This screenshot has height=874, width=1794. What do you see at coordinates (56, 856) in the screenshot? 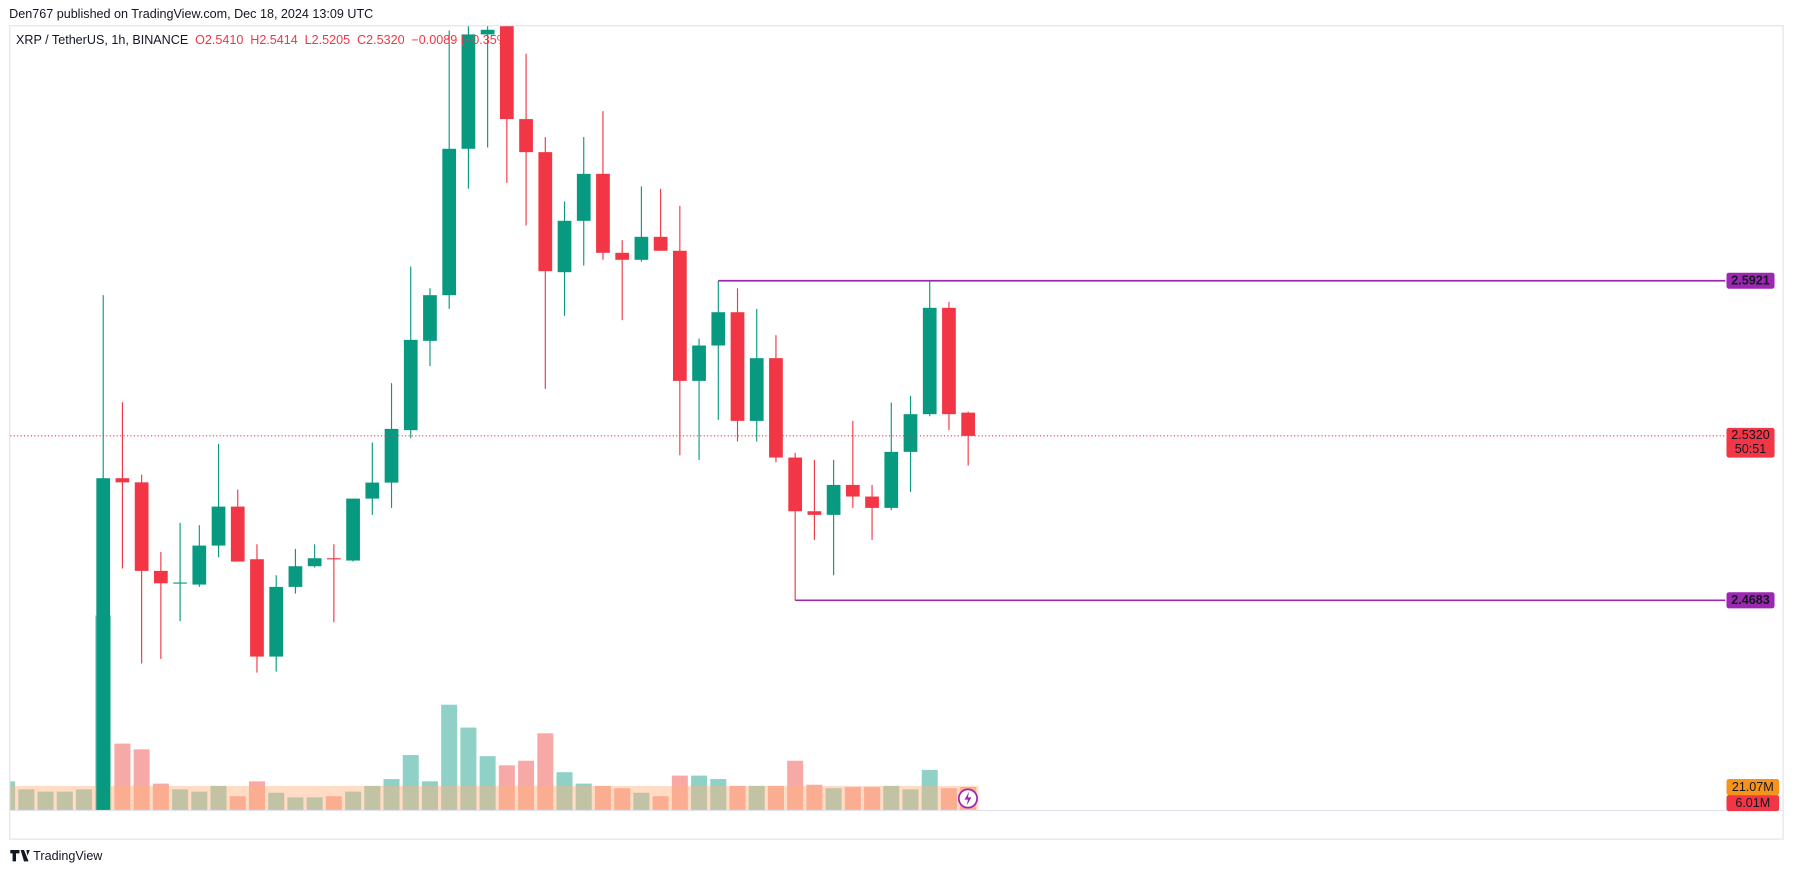
I see `logo: TradingView` at bounding box center [56, 856].